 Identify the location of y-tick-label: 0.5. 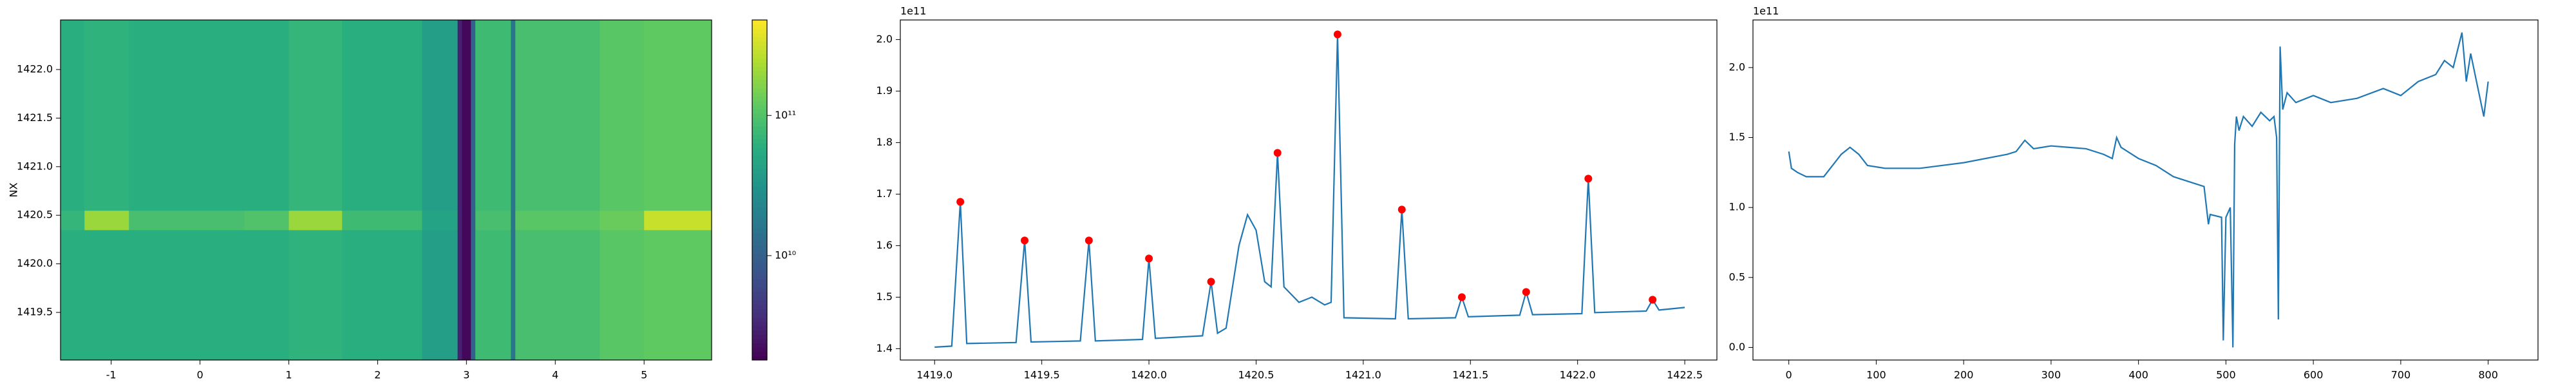
(1737, 276).